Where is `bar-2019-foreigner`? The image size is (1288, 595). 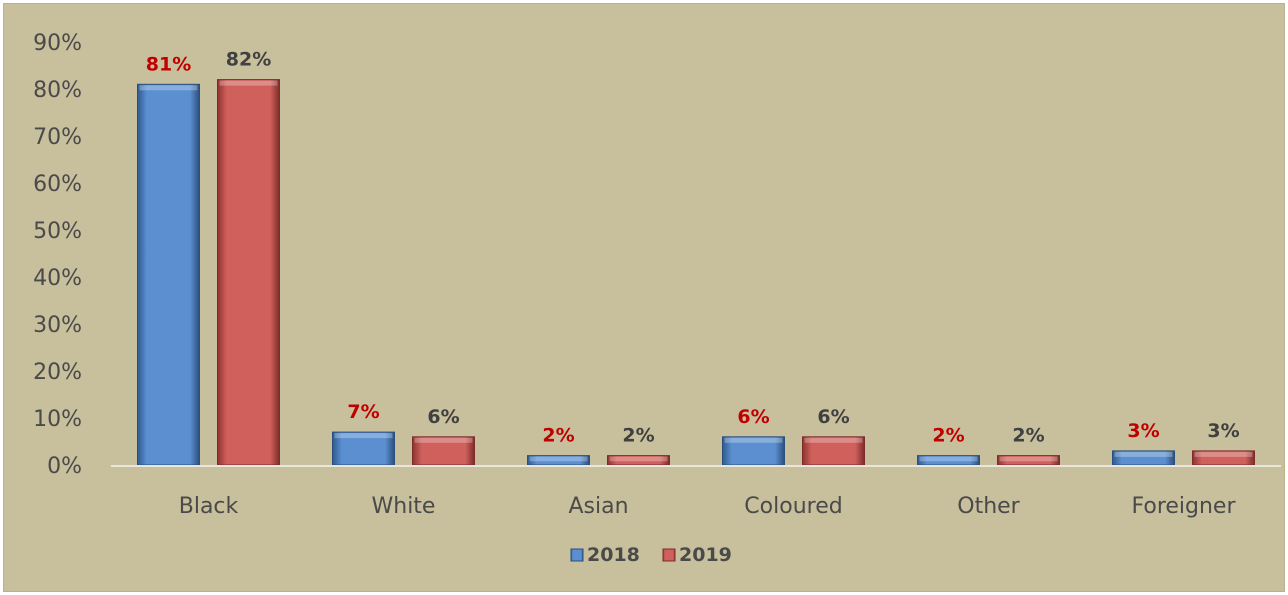 bar-2019-foreigner is located at coordinates (1223, 458).